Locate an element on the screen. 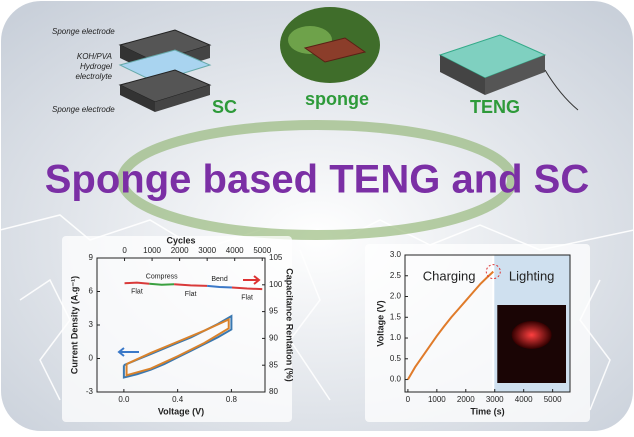  sc-illustration is located at coordinates (165, 70).